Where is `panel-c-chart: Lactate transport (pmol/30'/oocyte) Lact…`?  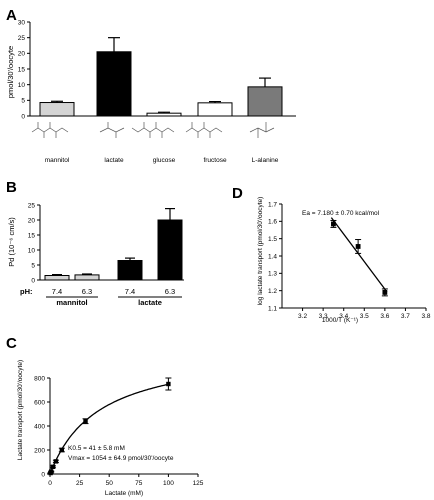 panel-c-chart: Lactate transport (pmol/30'/oocyte) Lact… is located at coordinates (110, 428).